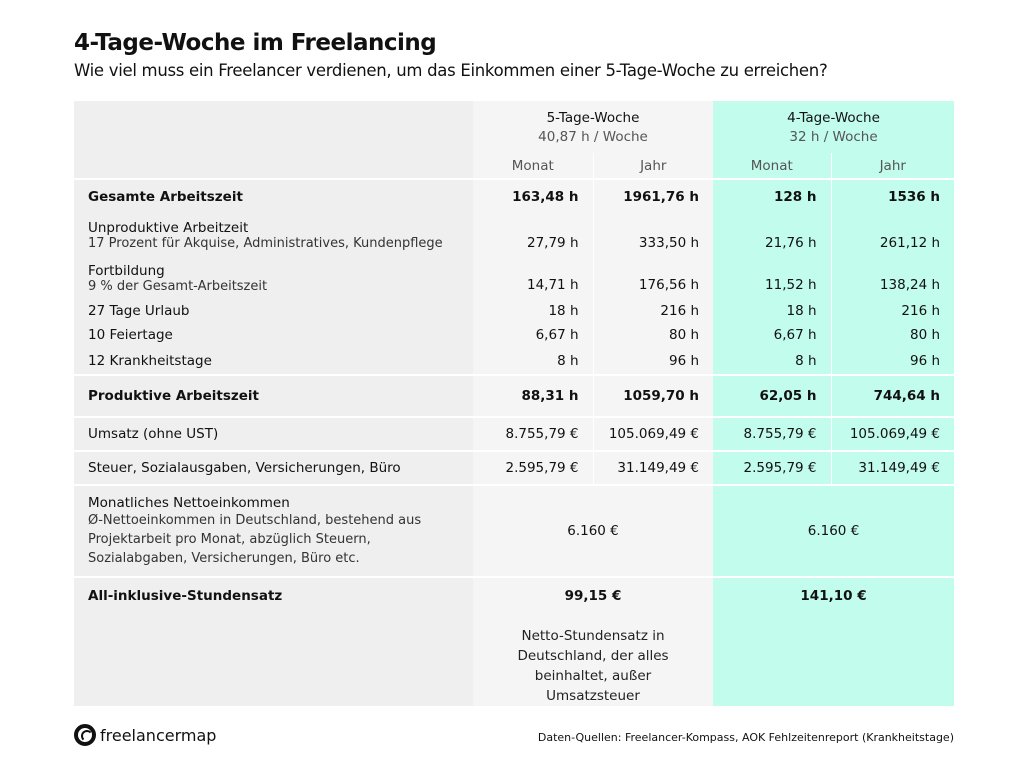 This screenshot has height=768, width=1024. I want to click on freelancermap-logo: freelancermap, so click(145, 735).